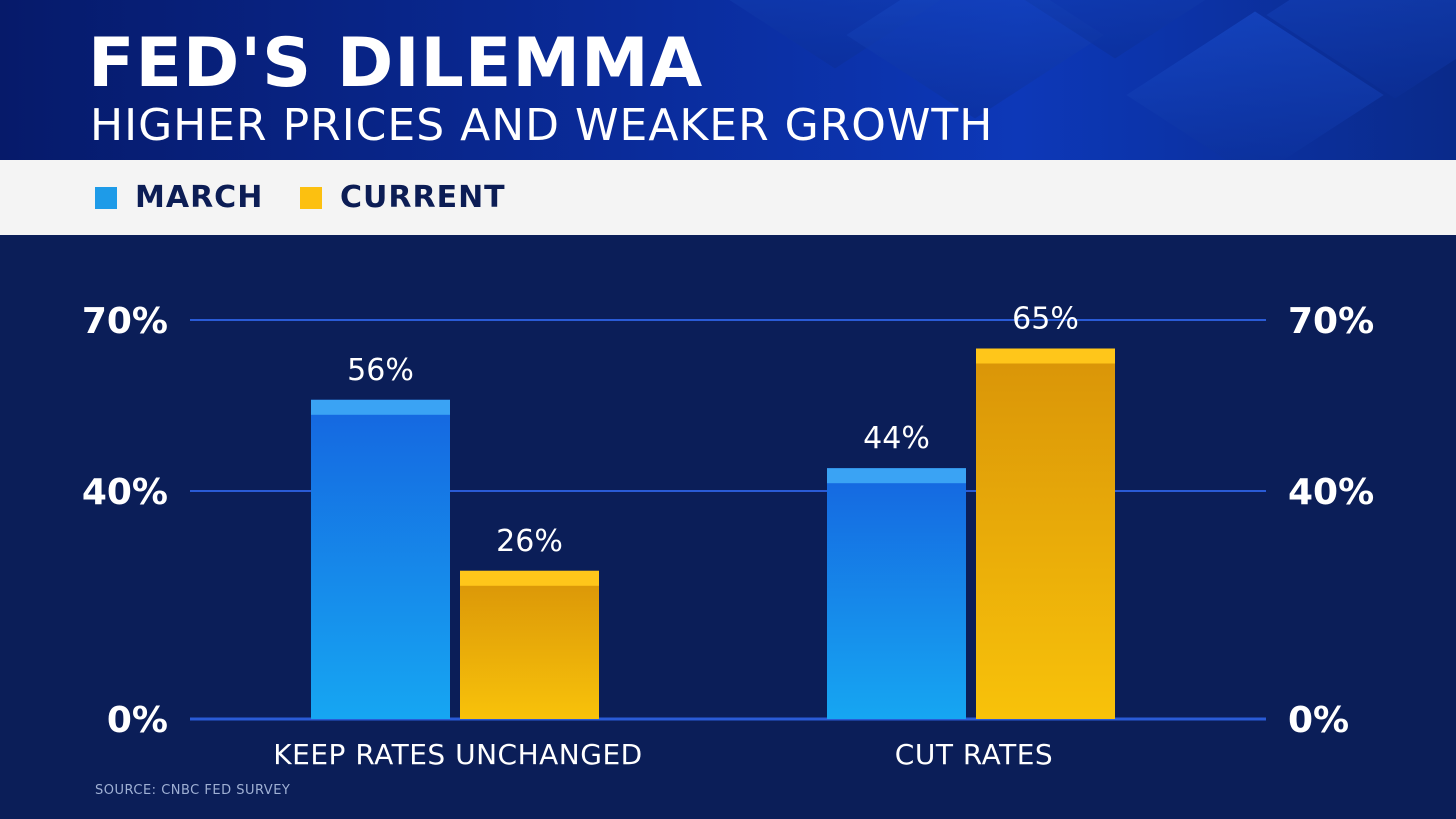 The image size is (1456, 819). Describe the element at coordinates (137, 720) in the screenshot. I see `y-tick-label-left: 0%` at that location.